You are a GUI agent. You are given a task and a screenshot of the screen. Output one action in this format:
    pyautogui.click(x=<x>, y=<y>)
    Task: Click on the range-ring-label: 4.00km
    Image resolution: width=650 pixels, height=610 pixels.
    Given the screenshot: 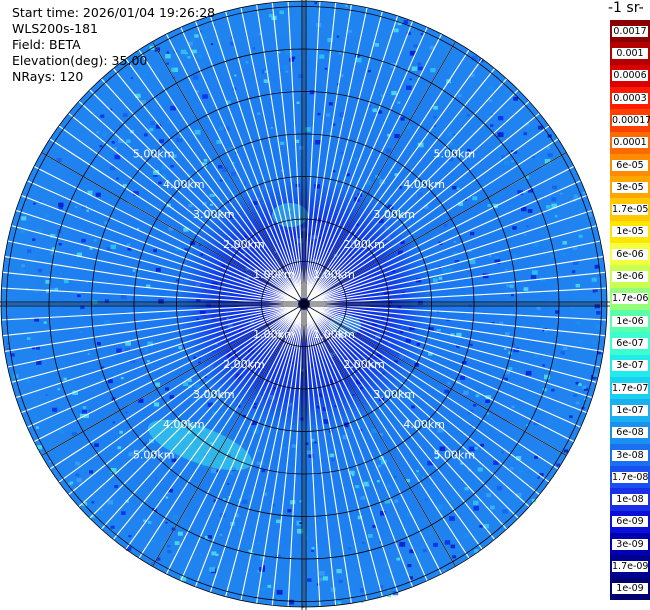 What is the action you would take?
    pyautogui.click(x=424, y=184)
    